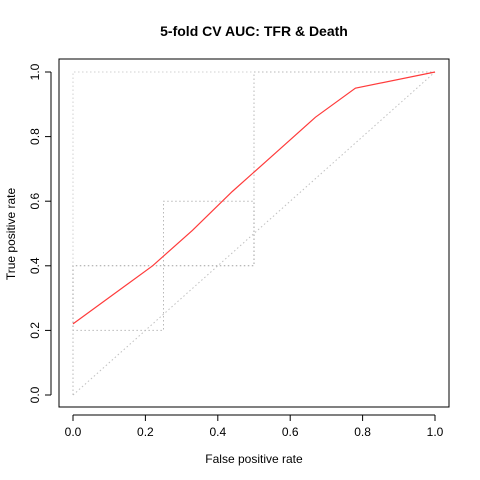  What do you see at coordinates (35, 394) in the screenshot?
I see `y-tick-label: 0.0` at bounding box center [35, 394].